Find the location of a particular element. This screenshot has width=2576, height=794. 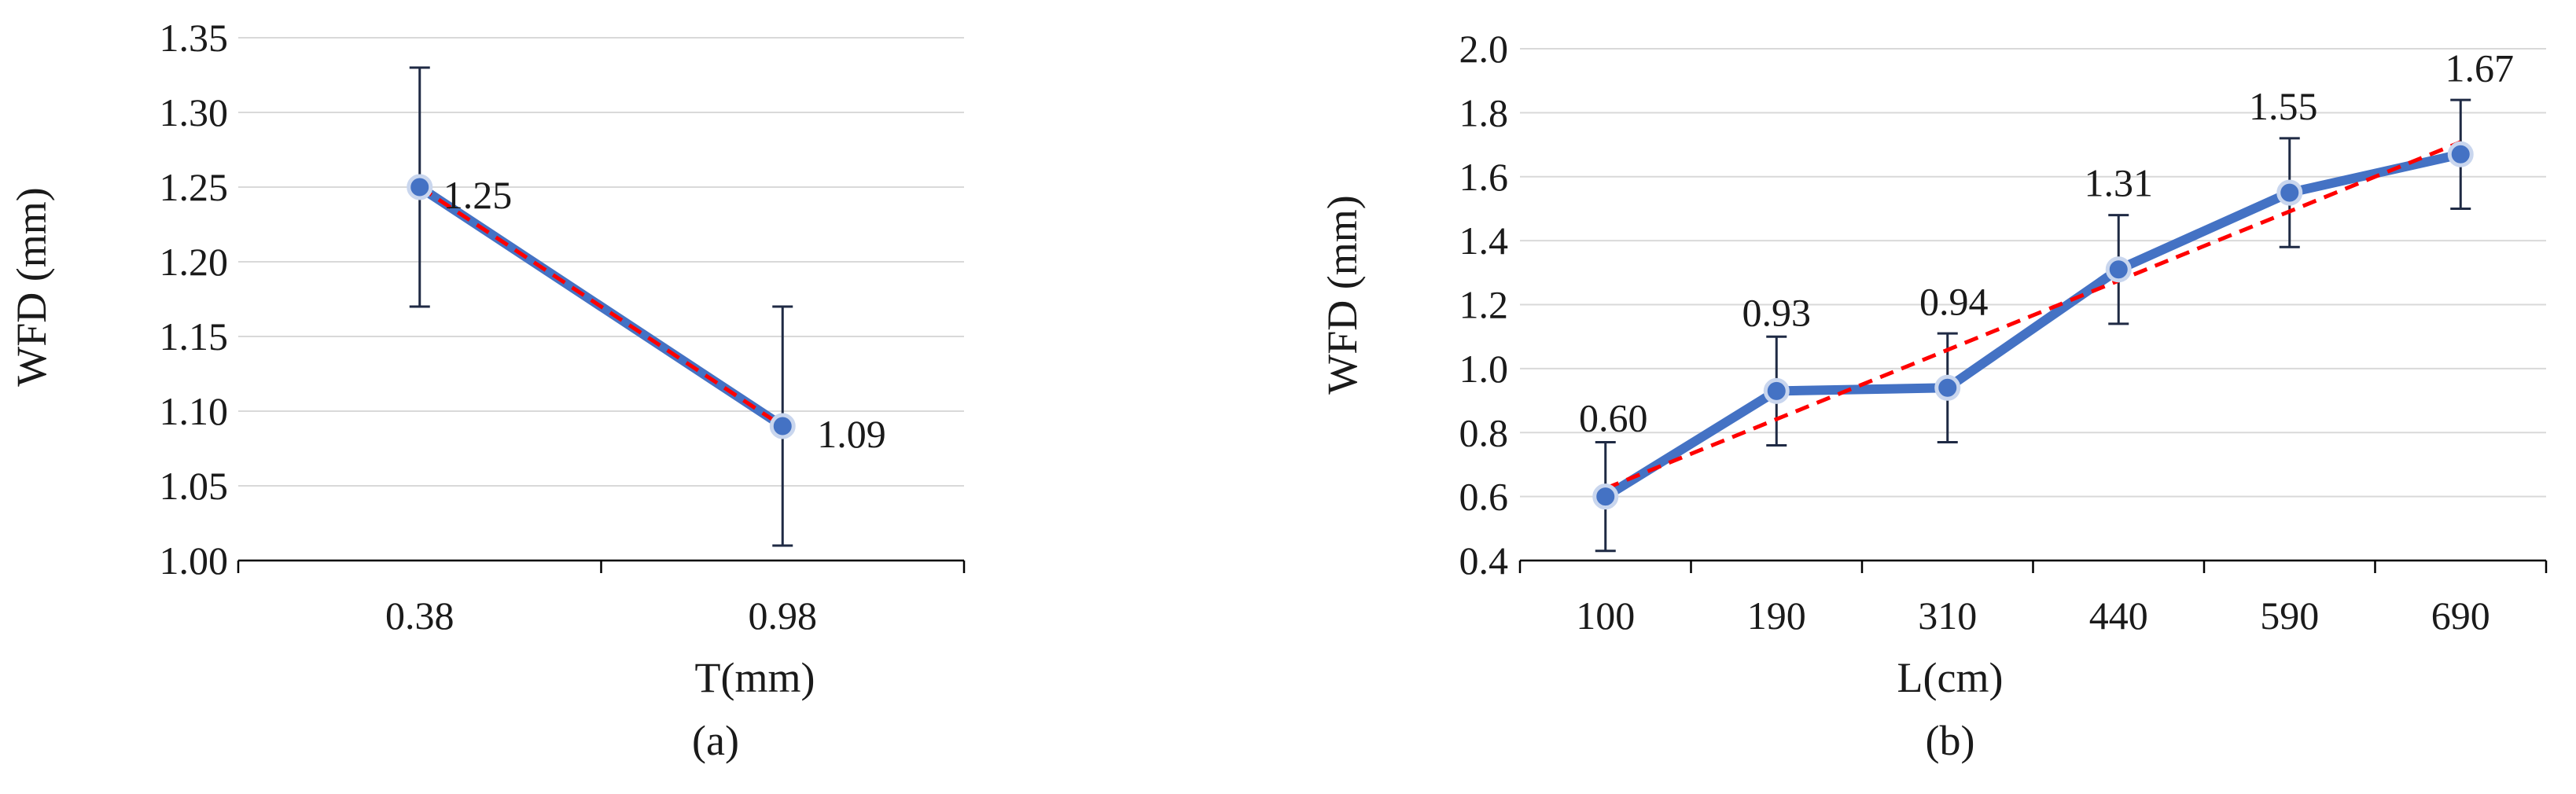

panel-a-data-label: 1.25 is located at coordinates (478, 195).